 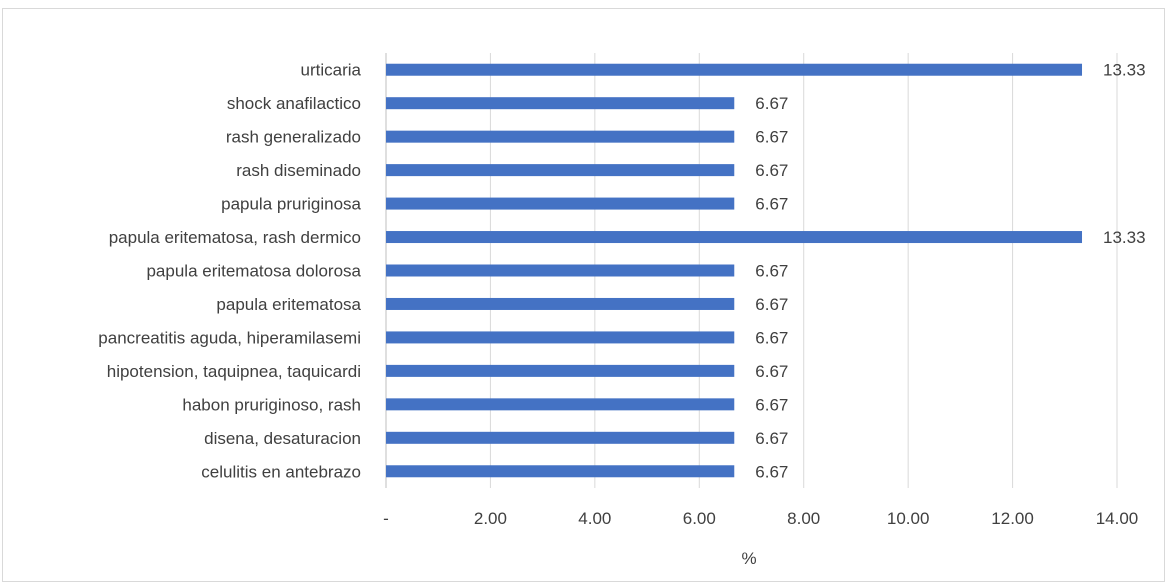 What do you see at coordinates (282, 438) in the screenshot?
I see `category-label: disena, desaturacion` at bounding box center [282, 438].